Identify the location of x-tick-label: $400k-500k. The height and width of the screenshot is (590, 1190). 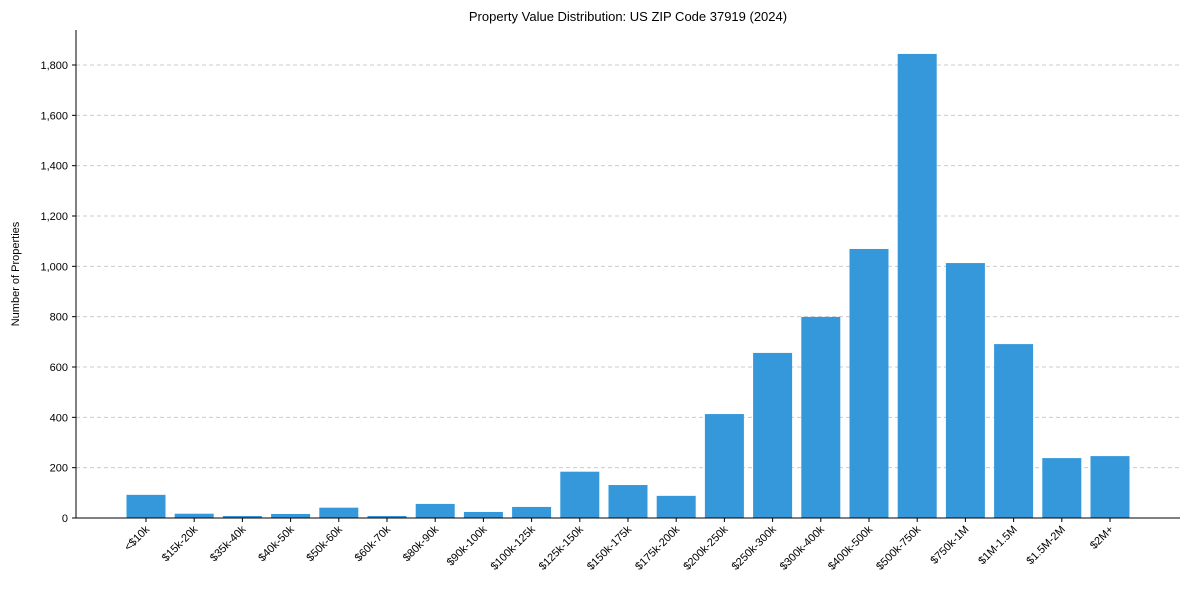
(850, 547).